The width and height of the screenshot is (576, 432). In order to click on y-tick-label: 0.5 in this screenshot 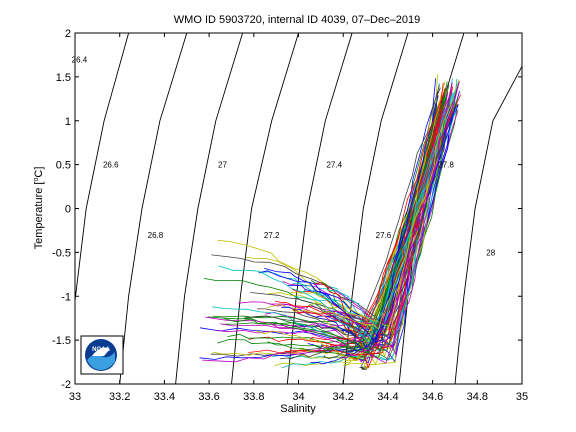, I will do `click(63, 166)`.